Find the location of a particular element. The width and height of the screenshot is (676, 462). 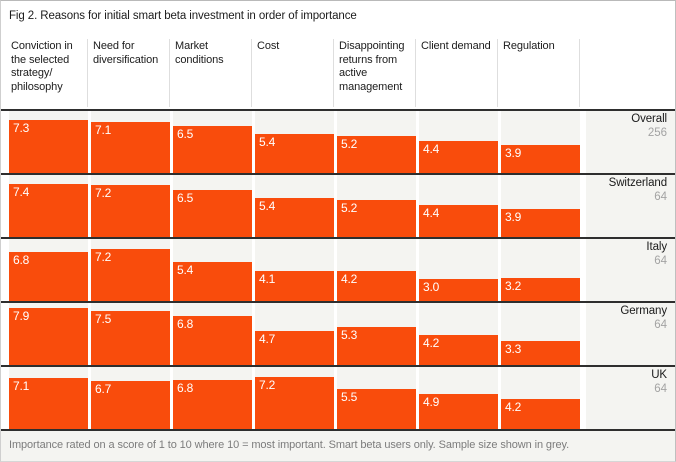

cell-background: 4.7 is located at coordinates (294, 334).